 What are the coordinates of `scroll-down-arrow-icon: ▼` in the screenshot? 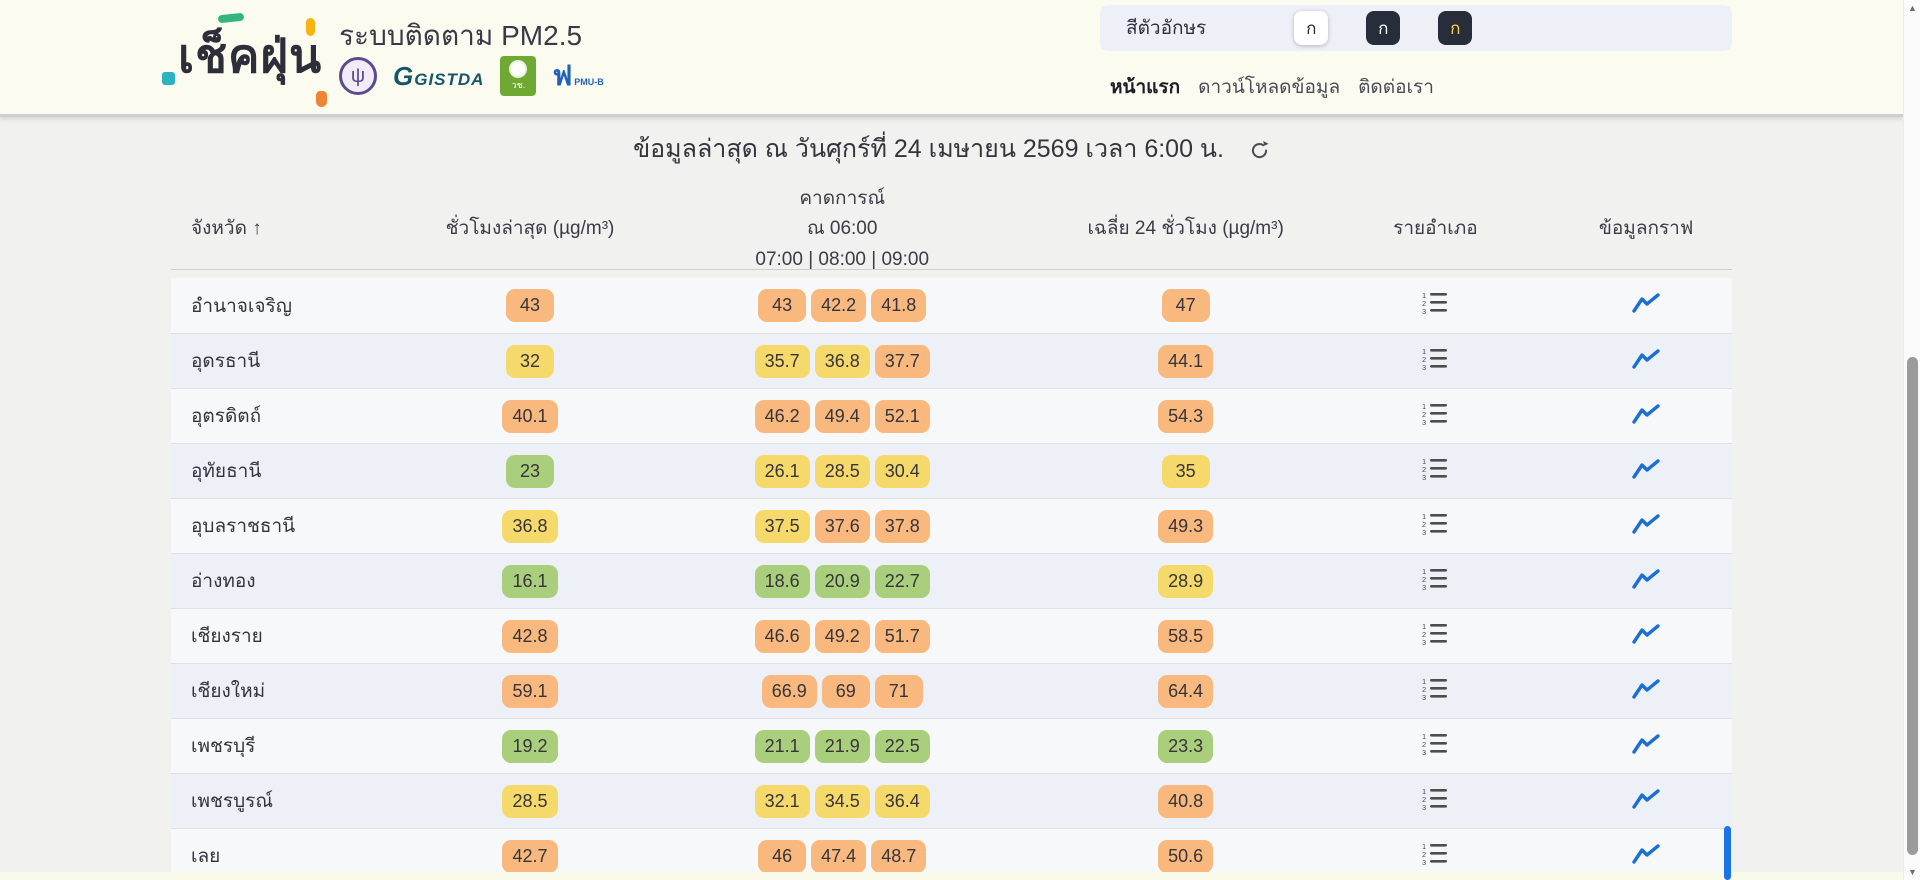 It's located at (1912, 872).